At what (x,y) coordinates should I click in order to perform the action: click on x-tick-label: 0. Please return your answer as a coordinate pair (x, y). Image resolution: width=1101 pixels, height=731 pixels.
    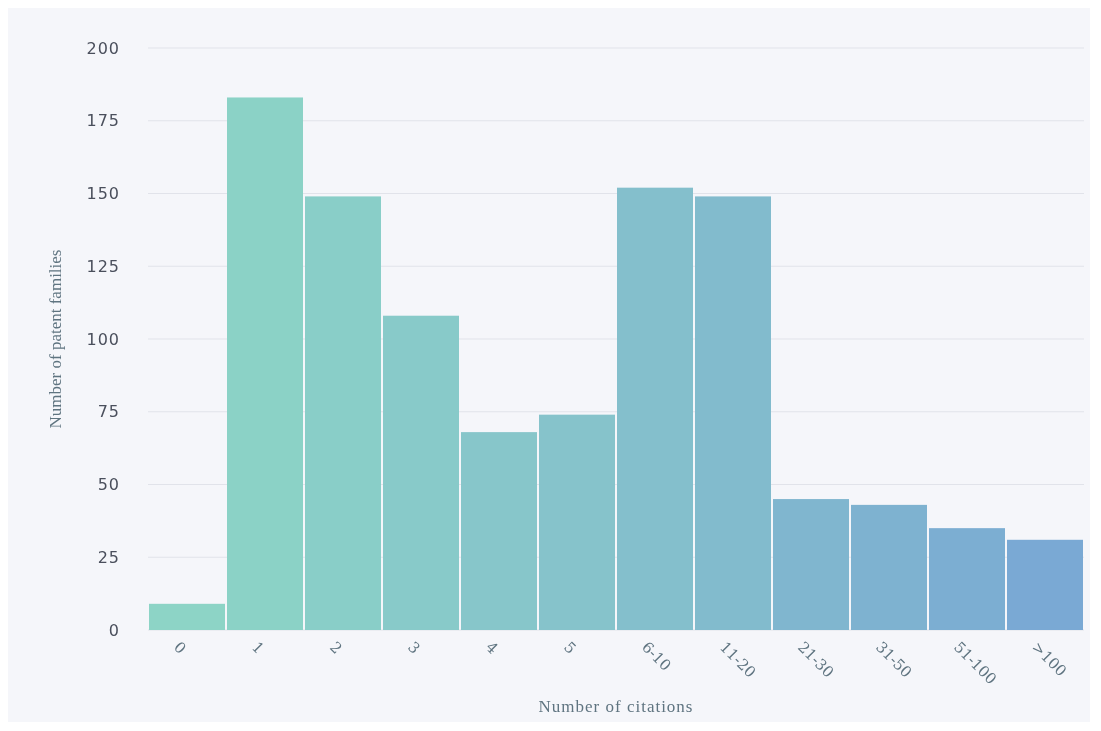
    Looking at the image, I should click on (180, 648).